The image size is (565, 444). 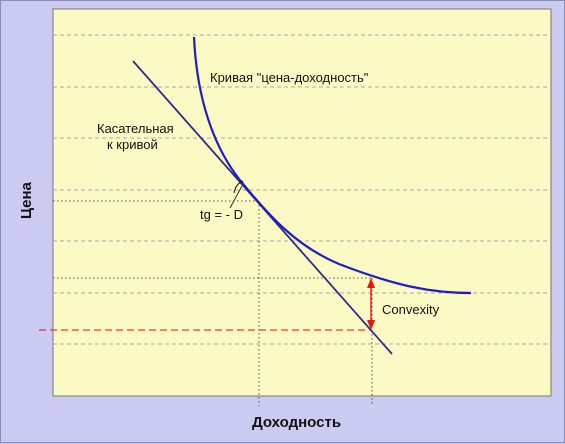 I want to click on tangent-label-line2: к кривой, so click(x=132, y=144).